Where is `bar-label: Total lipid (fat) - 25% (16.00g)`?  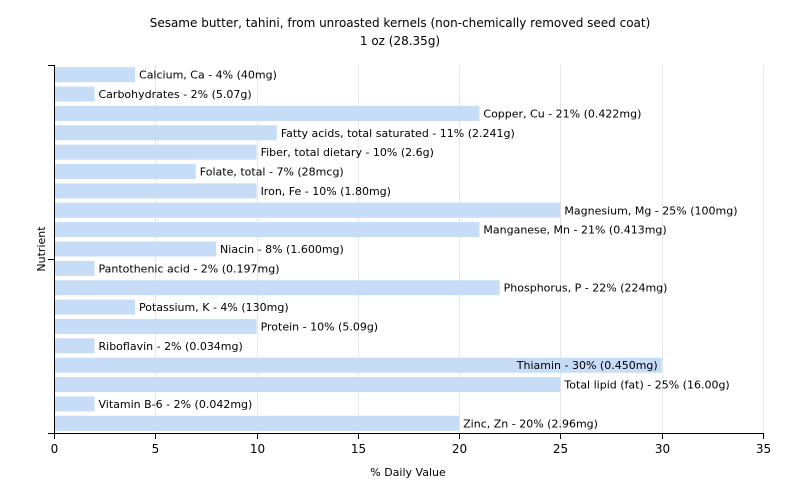
bar-label: Total lipid (fat) - 25% (16.00g) is located at coordinates (646, 385).